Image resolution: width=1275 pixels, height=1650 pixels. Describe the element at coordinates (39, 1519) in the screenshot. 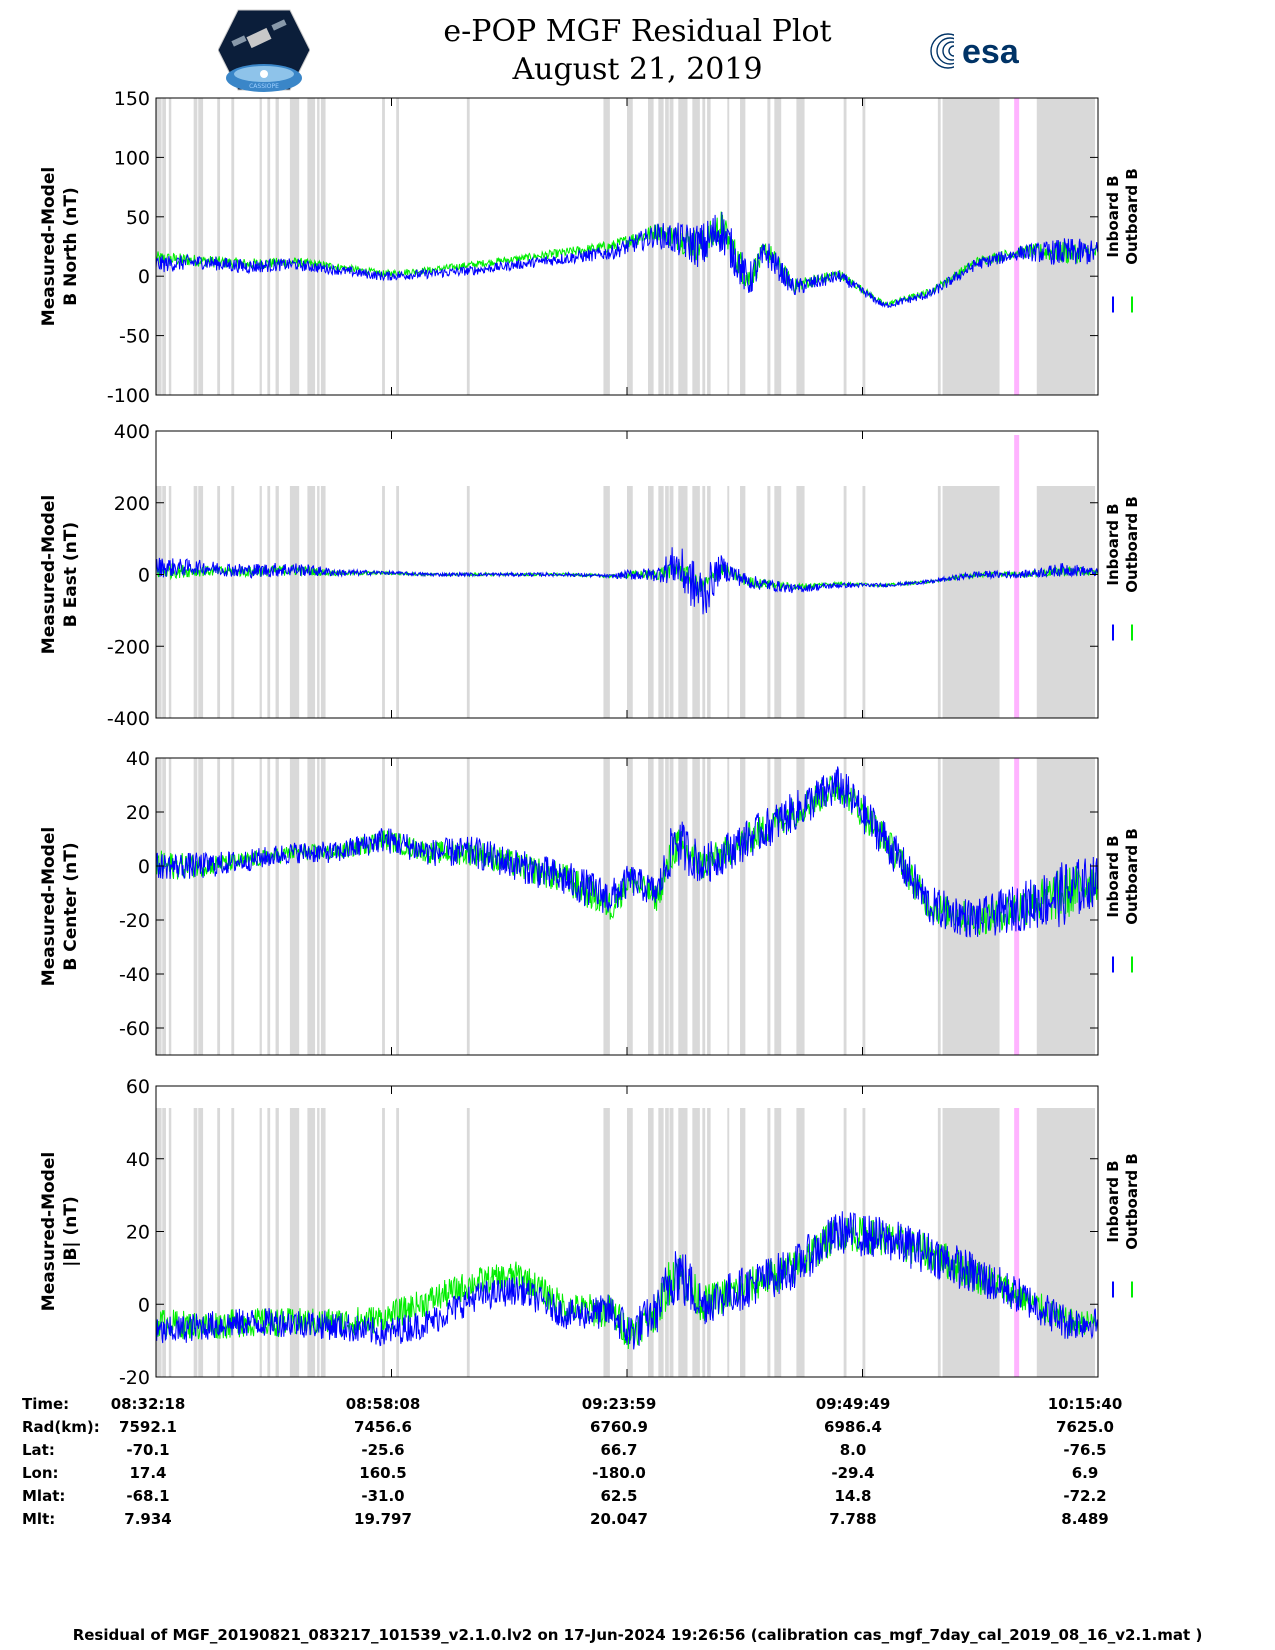

I see `info-row-label: Mlt:` at that location.